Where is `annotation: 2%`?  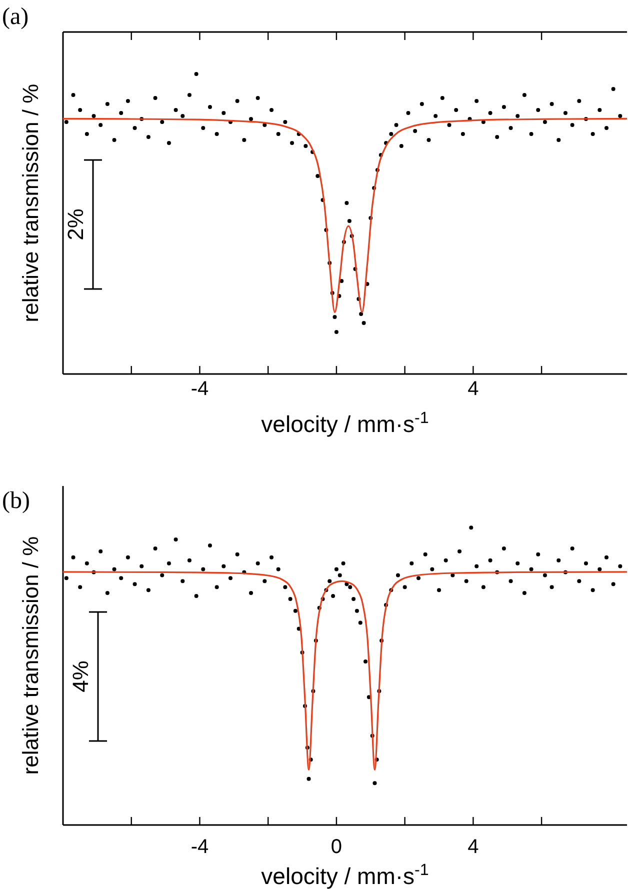
annotation: 2% is located at coordinates (75, 224).